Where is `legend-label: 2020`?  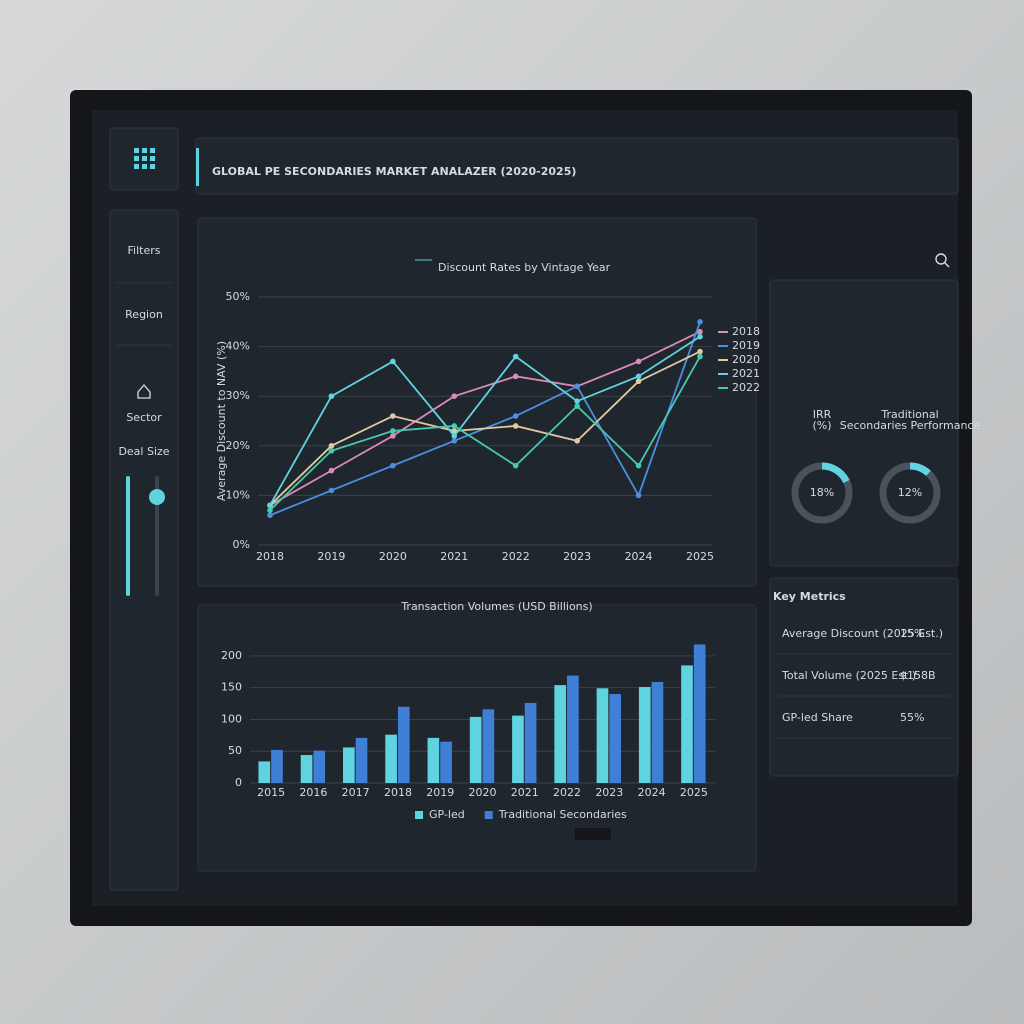 legend-label: 2020 is located at coordinates (746, 359).